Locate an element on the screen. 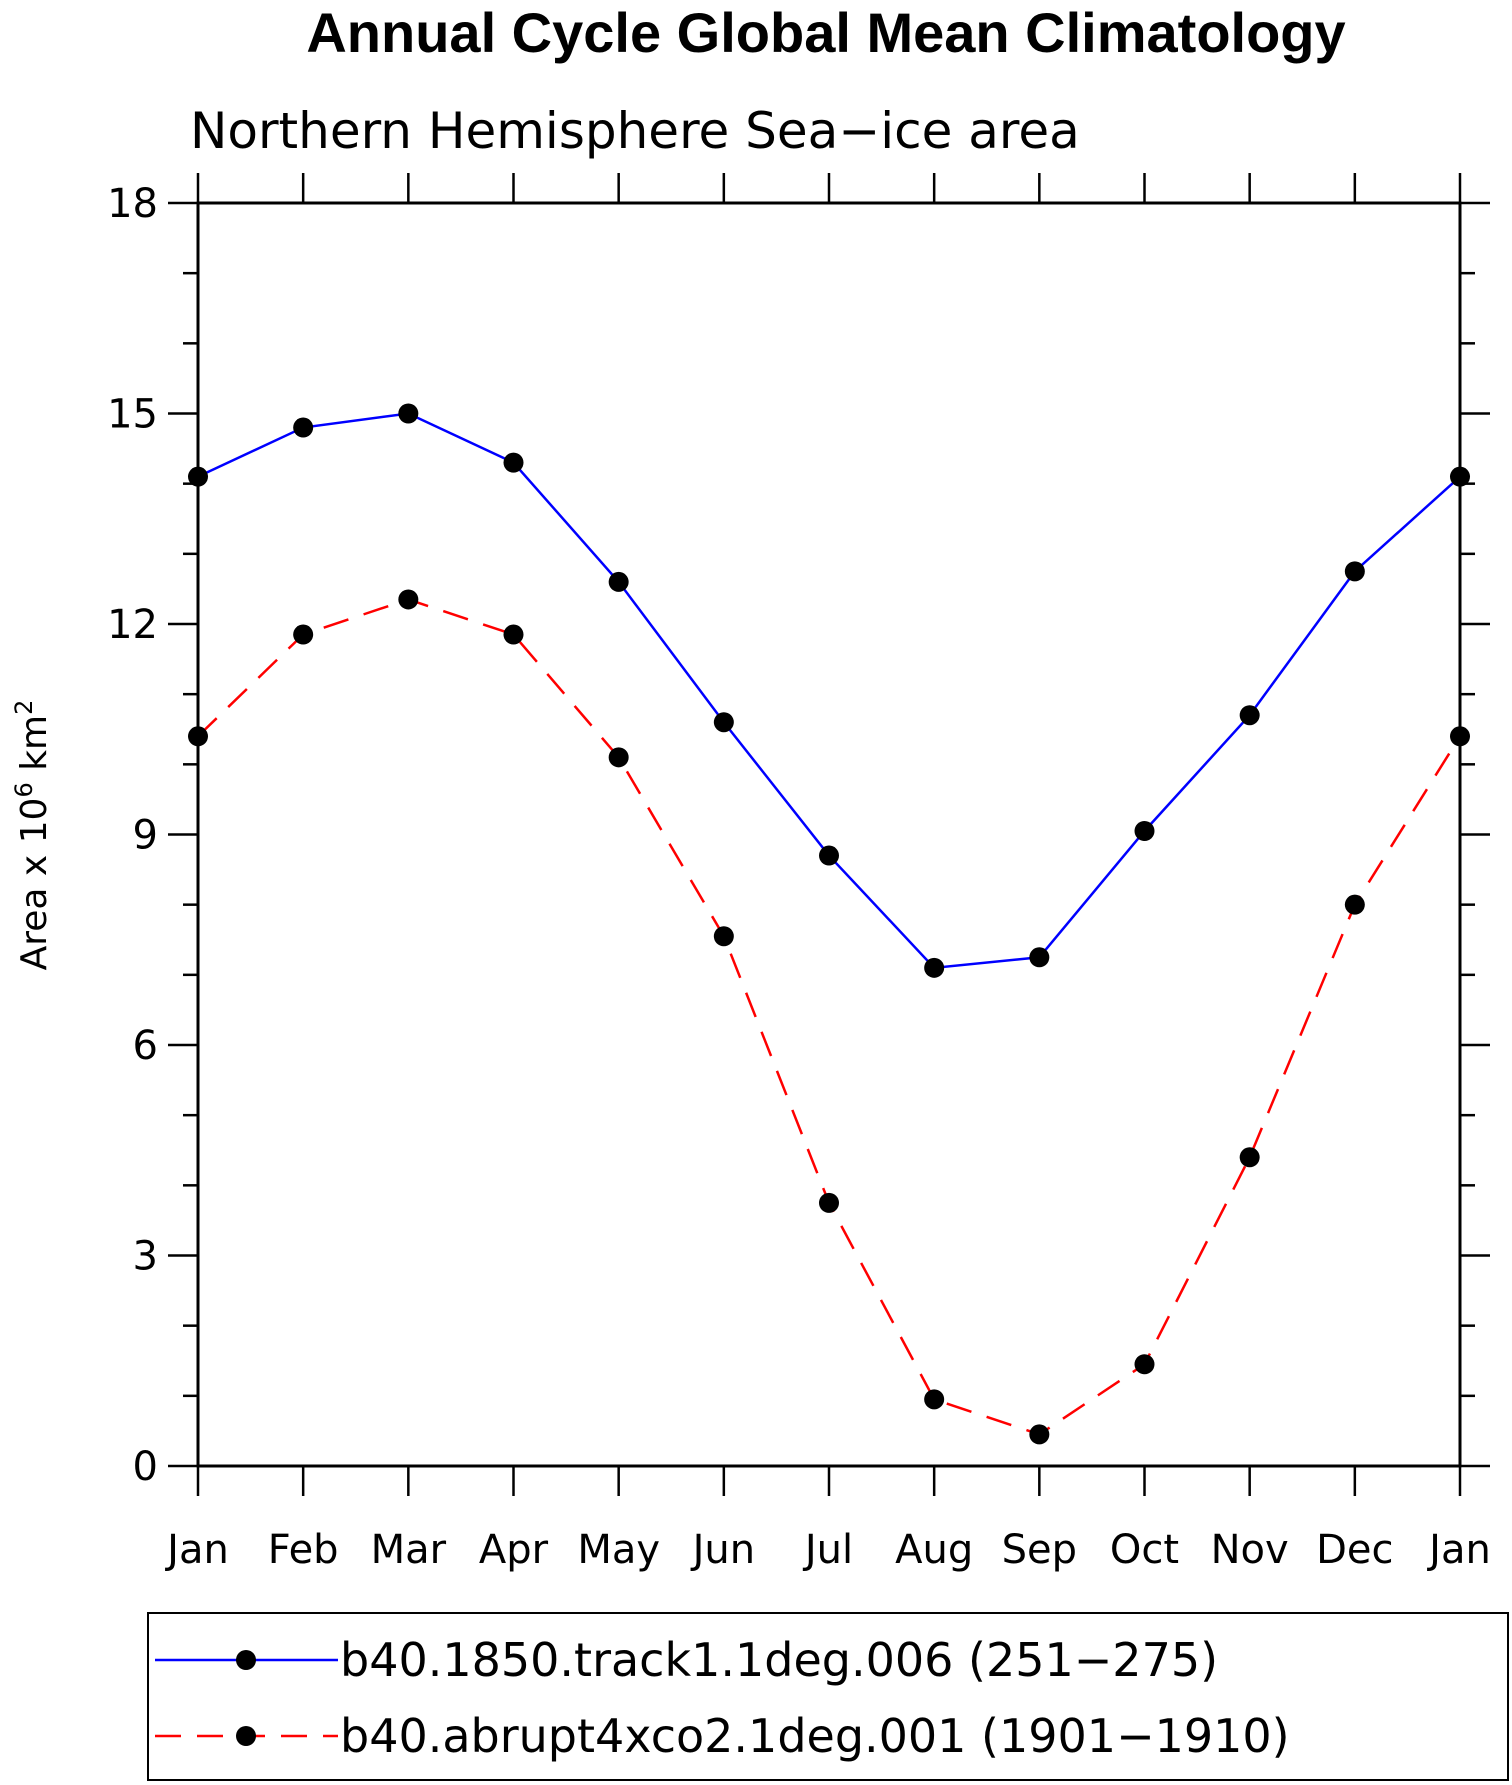  legend-label: b40.abrupt4xco2.1deg.001 (1901−1910) is located at coordinates (815, 1736).